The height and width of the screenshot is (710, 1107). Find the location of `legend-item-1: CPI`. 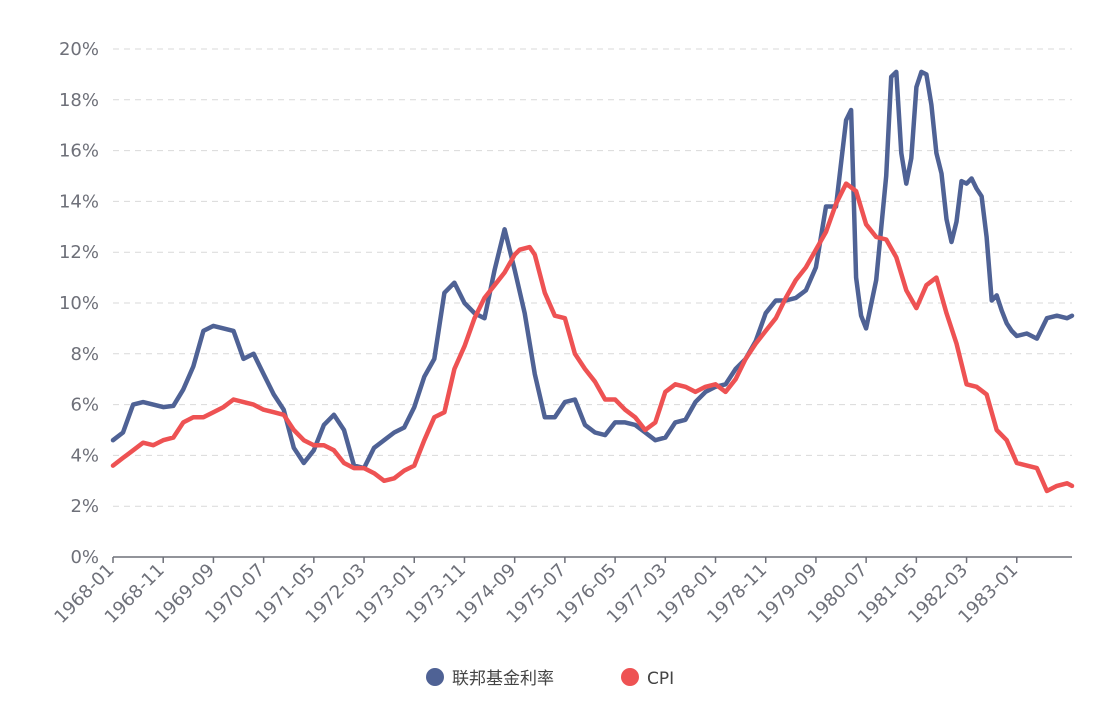

legend-item-1: CPI is located at coordinates (647, 678).